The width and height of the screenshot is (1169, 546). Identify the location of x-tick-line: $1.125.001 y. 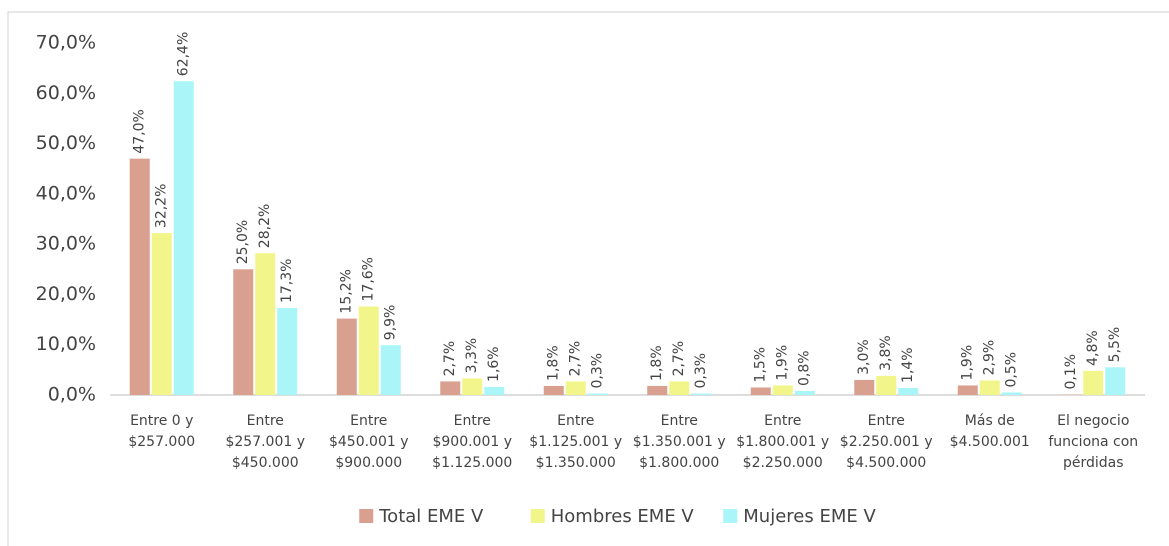
(575, 442).